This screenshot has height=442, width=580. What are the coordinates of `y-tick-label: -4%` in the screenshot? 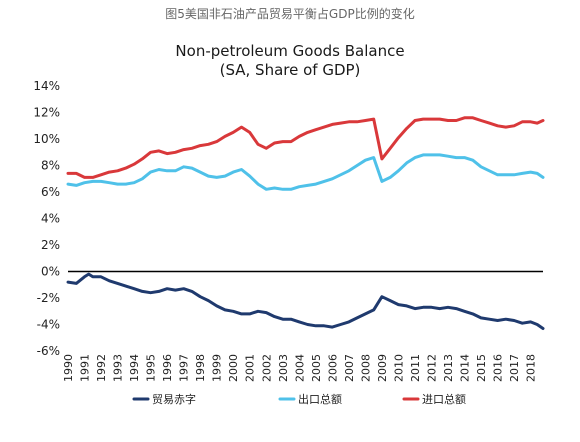 It's located at (48, 325).